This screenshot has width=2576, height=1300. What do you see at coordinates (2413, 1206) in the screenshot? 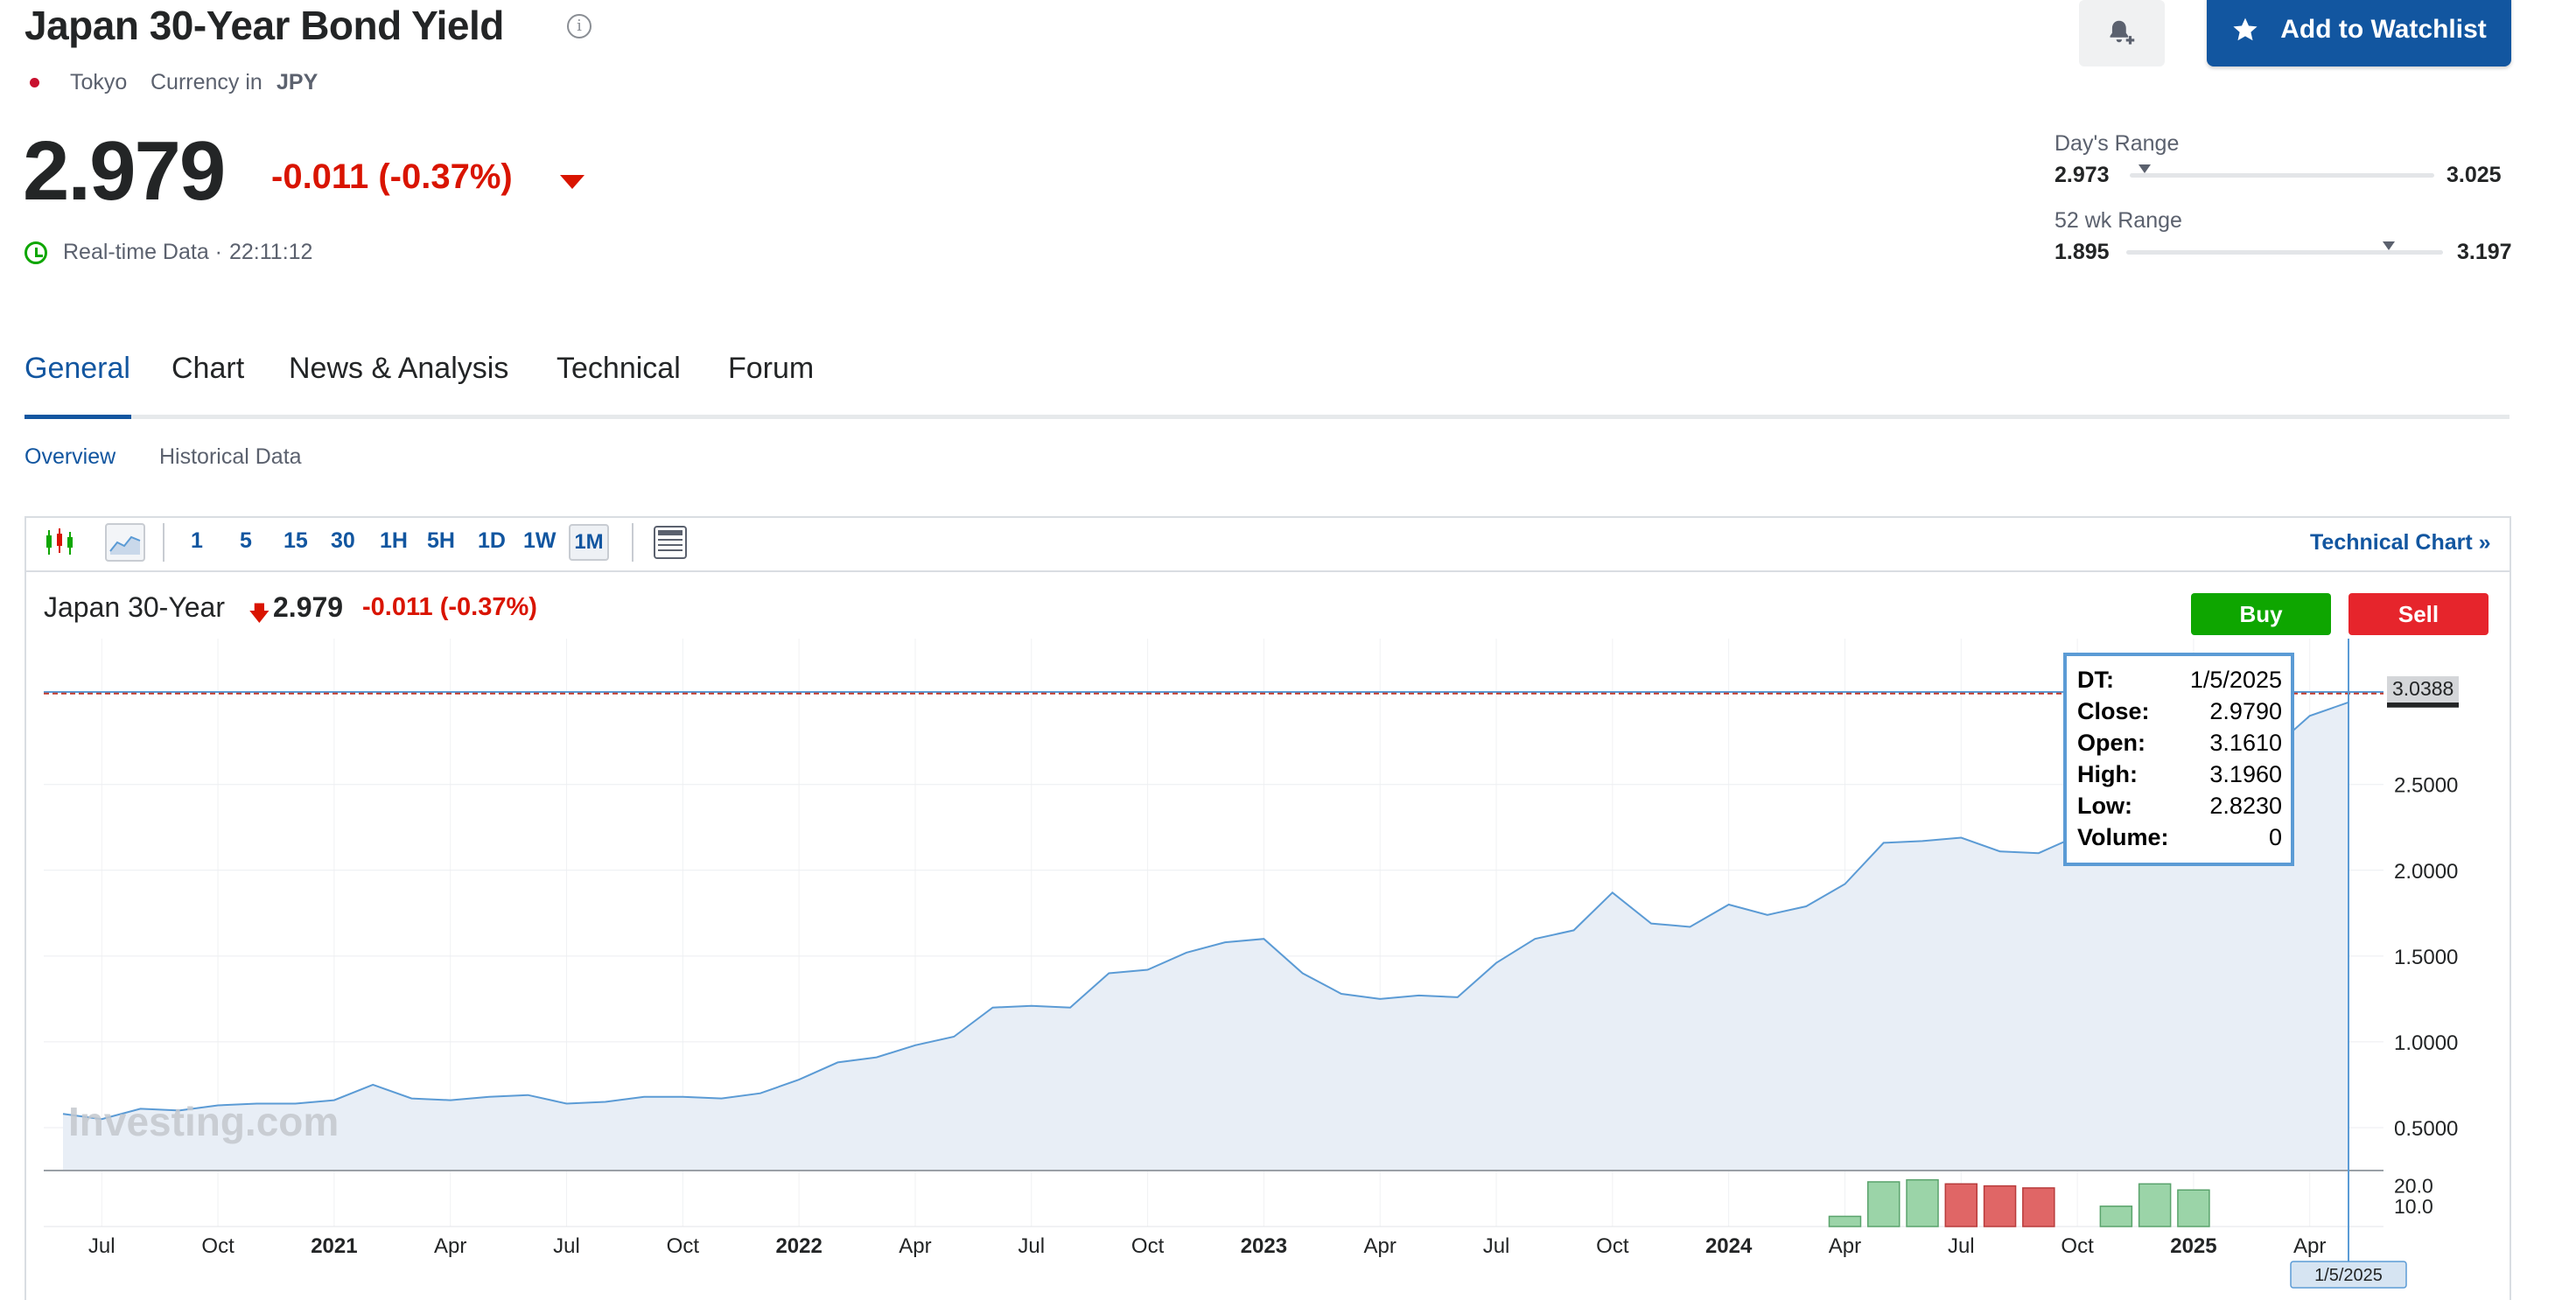
I see `volume-tick-label: 10.0` at bounding box center [2413, 1206].